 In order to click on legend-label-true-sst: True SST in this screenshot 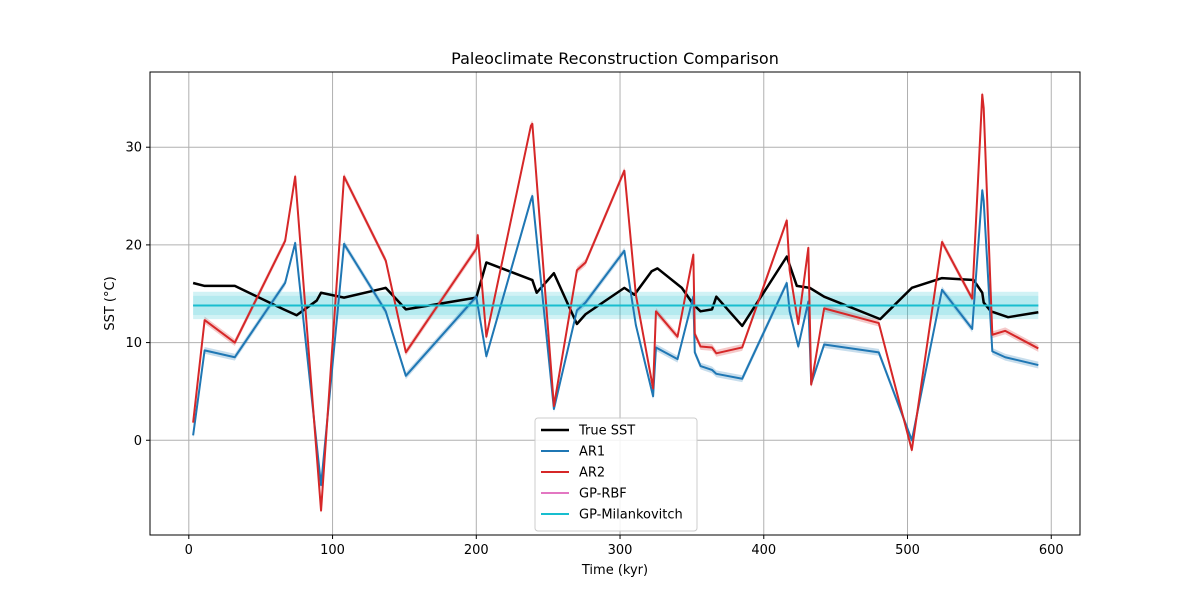, I will do `click(606, 431)`.